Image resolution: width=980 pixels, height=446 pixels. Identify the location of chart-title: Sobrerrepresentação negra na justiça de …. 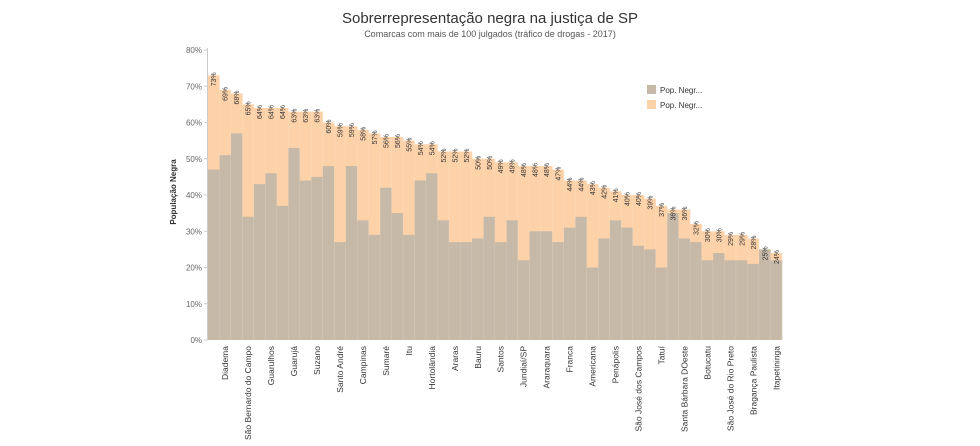
(489, 18).